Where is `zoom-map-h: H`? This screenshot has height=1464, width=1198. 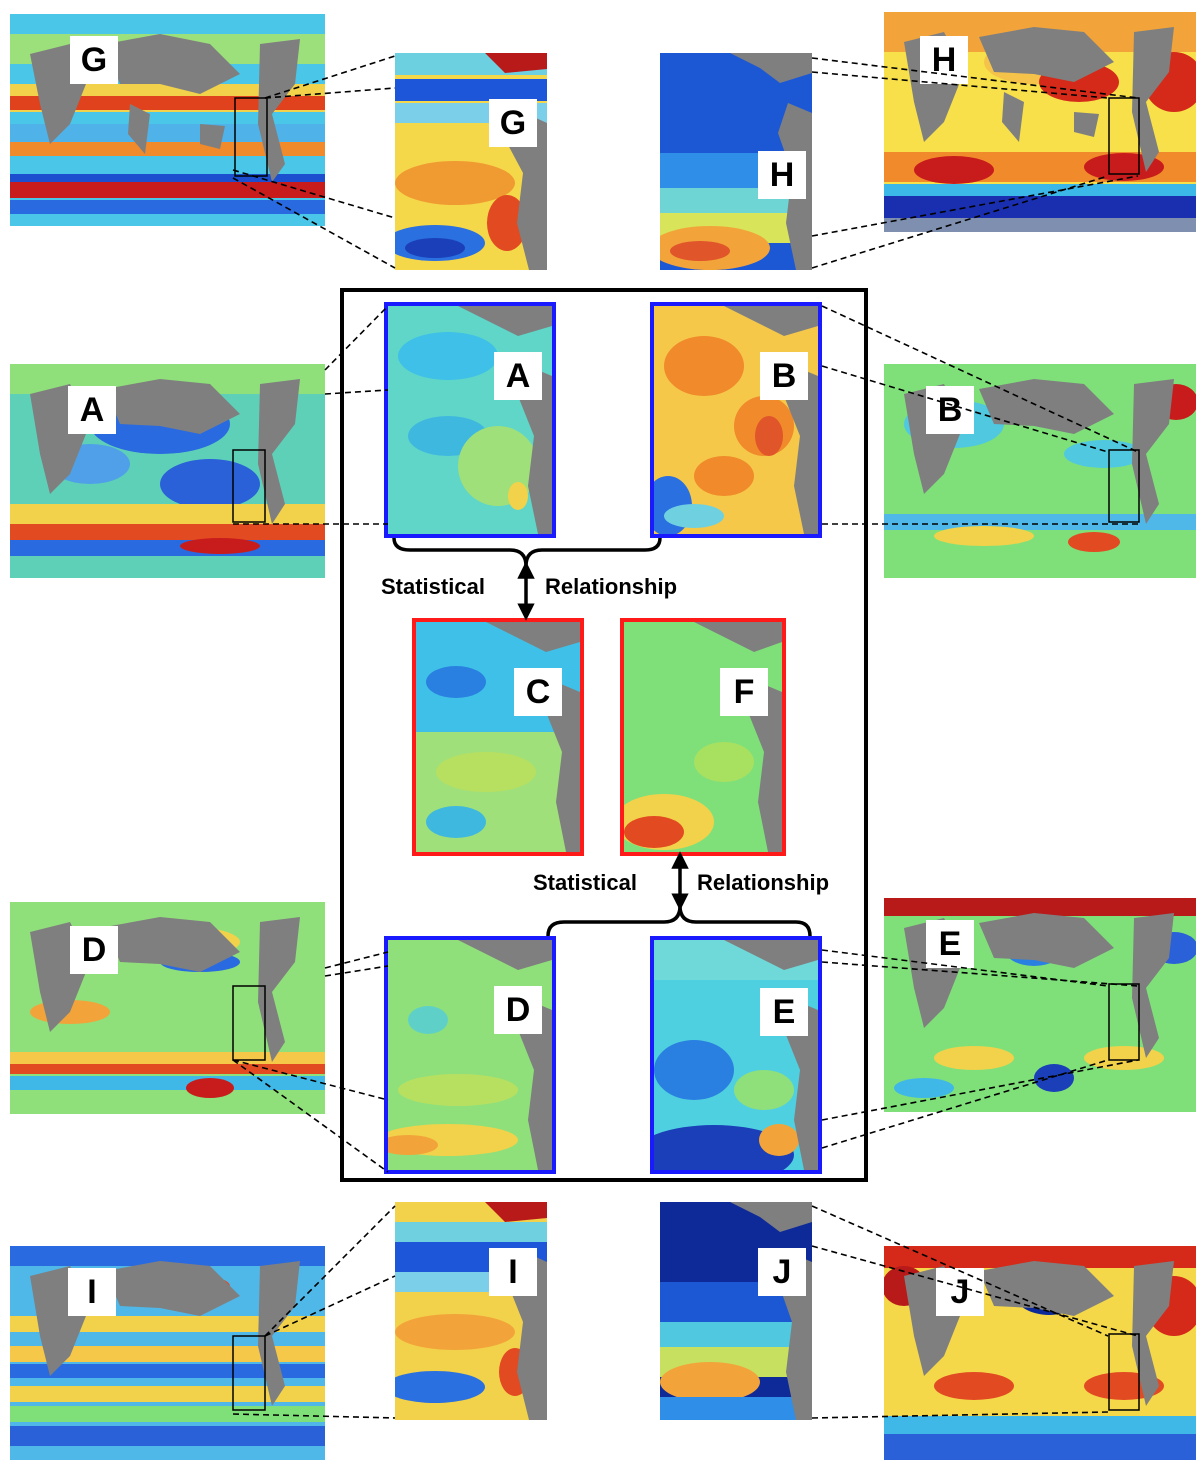
zoom-map-h: H is located at coordinates (736, 161).